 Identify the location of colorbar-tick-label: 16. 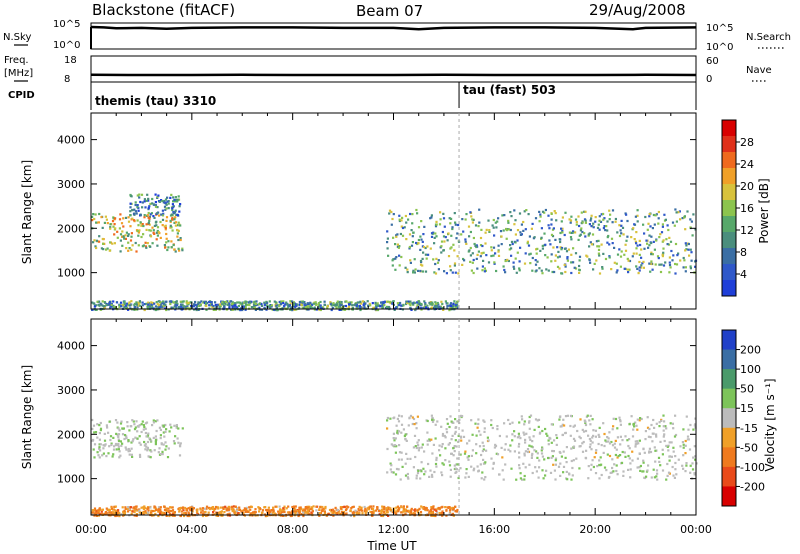
(747, 208).